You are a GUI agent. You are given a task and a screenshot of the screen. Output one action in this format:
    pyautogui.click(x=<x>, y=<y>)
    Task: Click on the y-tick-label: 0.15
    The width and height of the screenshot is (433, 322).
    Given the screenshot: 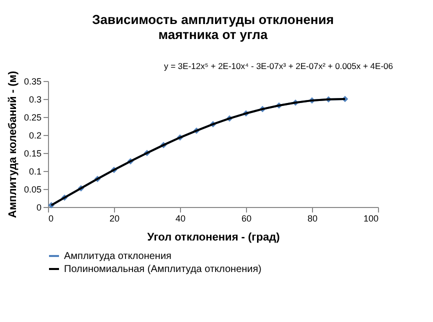 What is the action you would take?
    pyautogui.click(x=33, y=153)
    